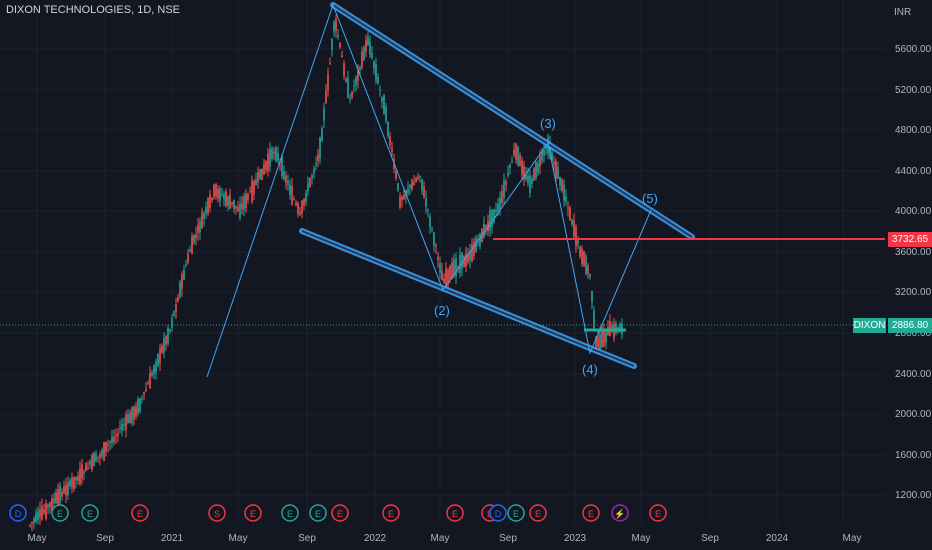 The width and height of the screenshot is (932, 550). Describe the element at coordinates (641, 538) in the screenshot. I see `time-label: May` at that location.